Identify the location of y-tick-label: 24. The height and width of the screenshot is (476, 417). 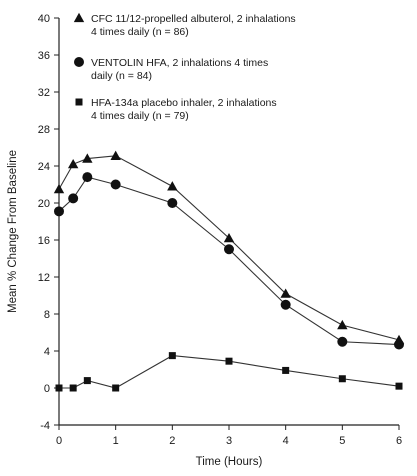
(44, 167).